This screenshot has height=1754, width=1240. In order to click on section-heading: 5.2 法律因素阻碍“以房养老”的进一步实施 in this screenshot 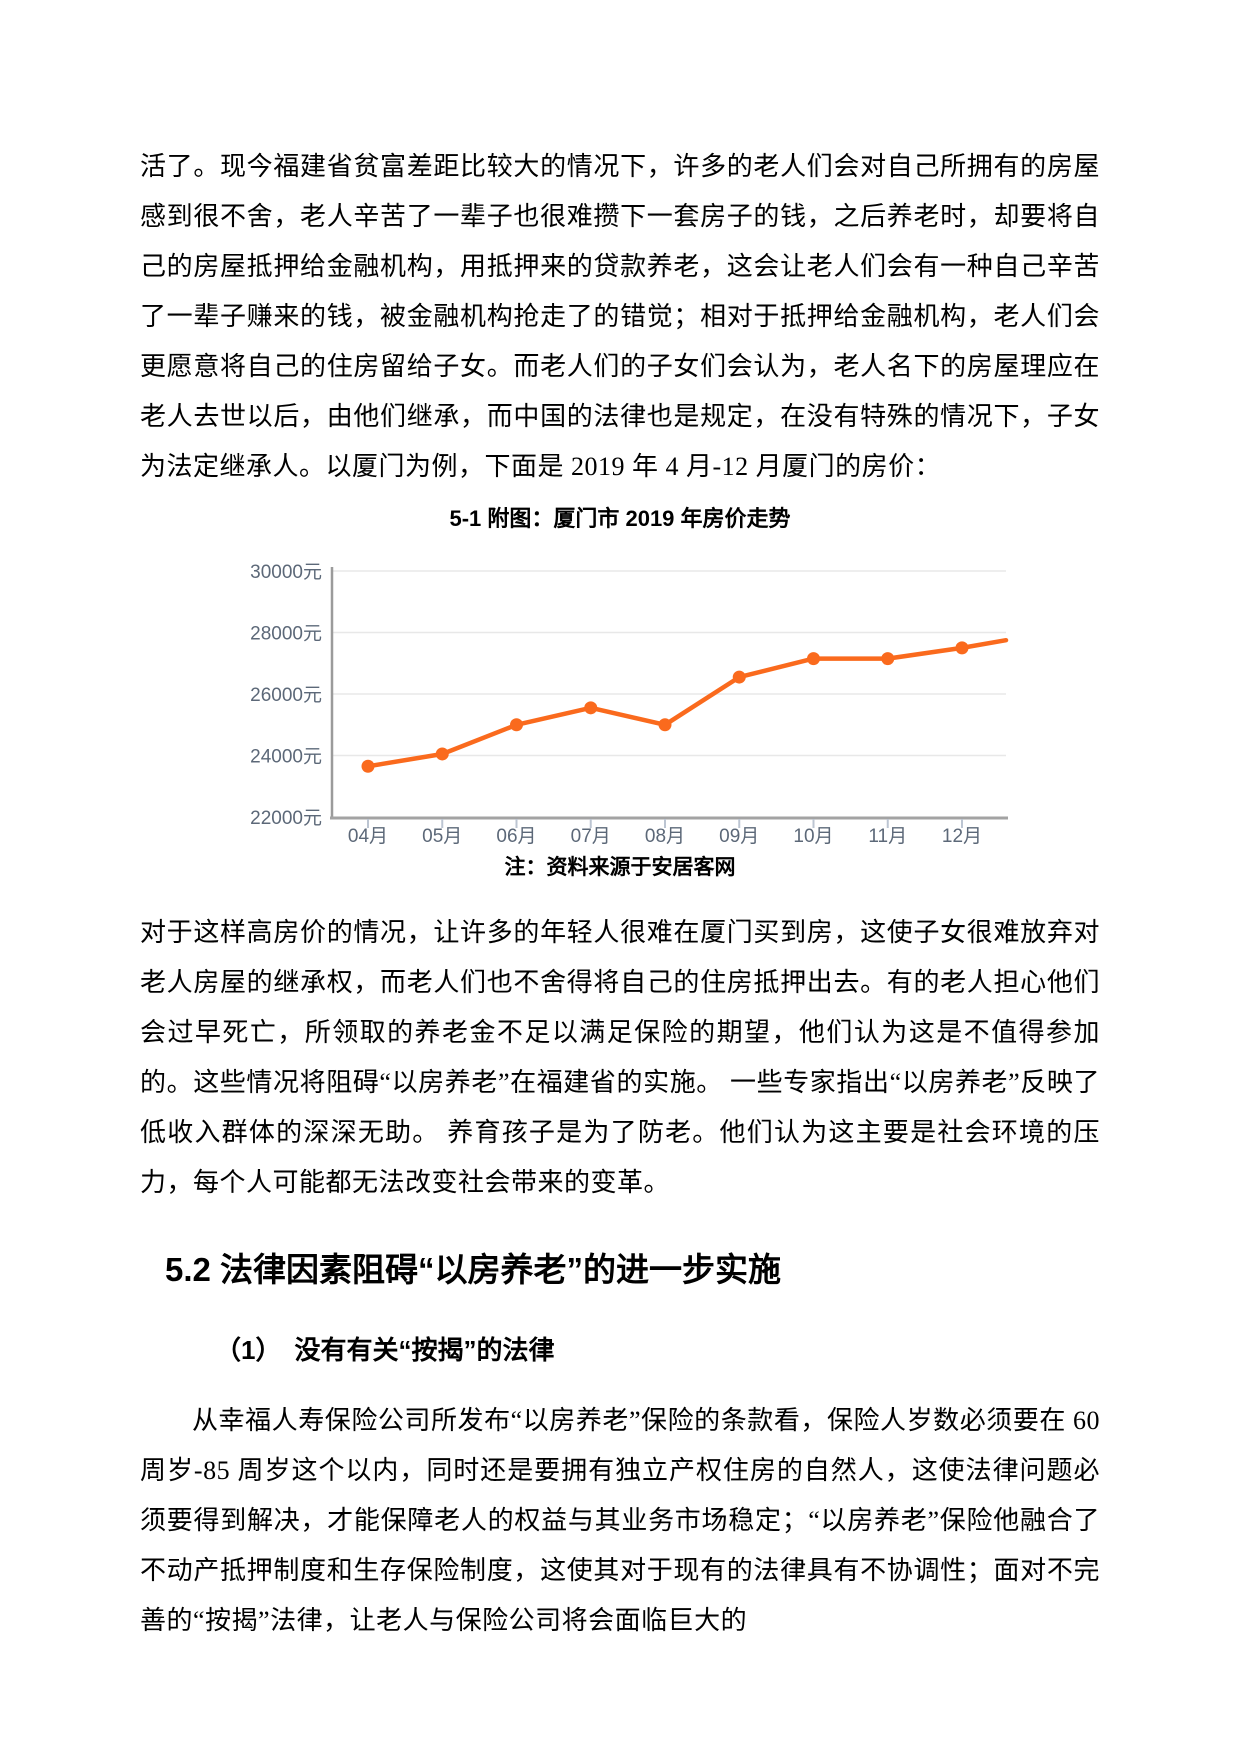, I will do `click(473, 1269)`.